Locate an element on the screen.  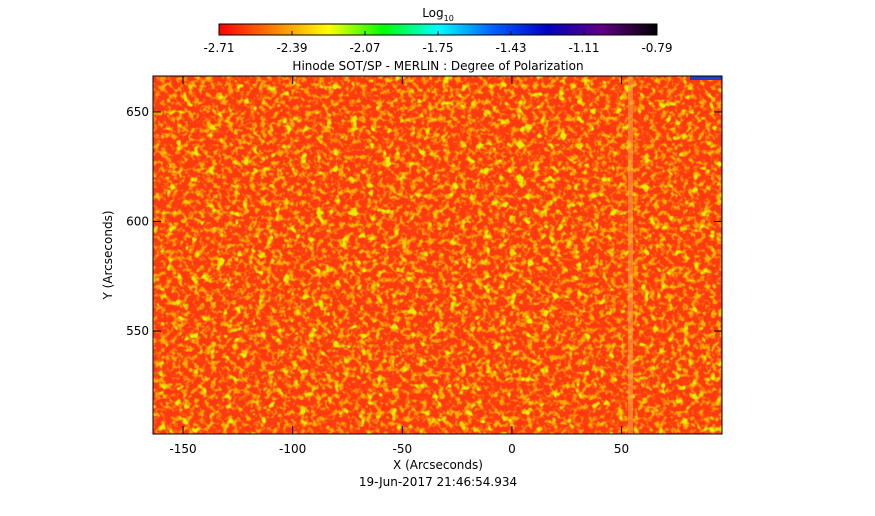
colorbar-tick-label: -0.79 is located at coordinates (656, 48).